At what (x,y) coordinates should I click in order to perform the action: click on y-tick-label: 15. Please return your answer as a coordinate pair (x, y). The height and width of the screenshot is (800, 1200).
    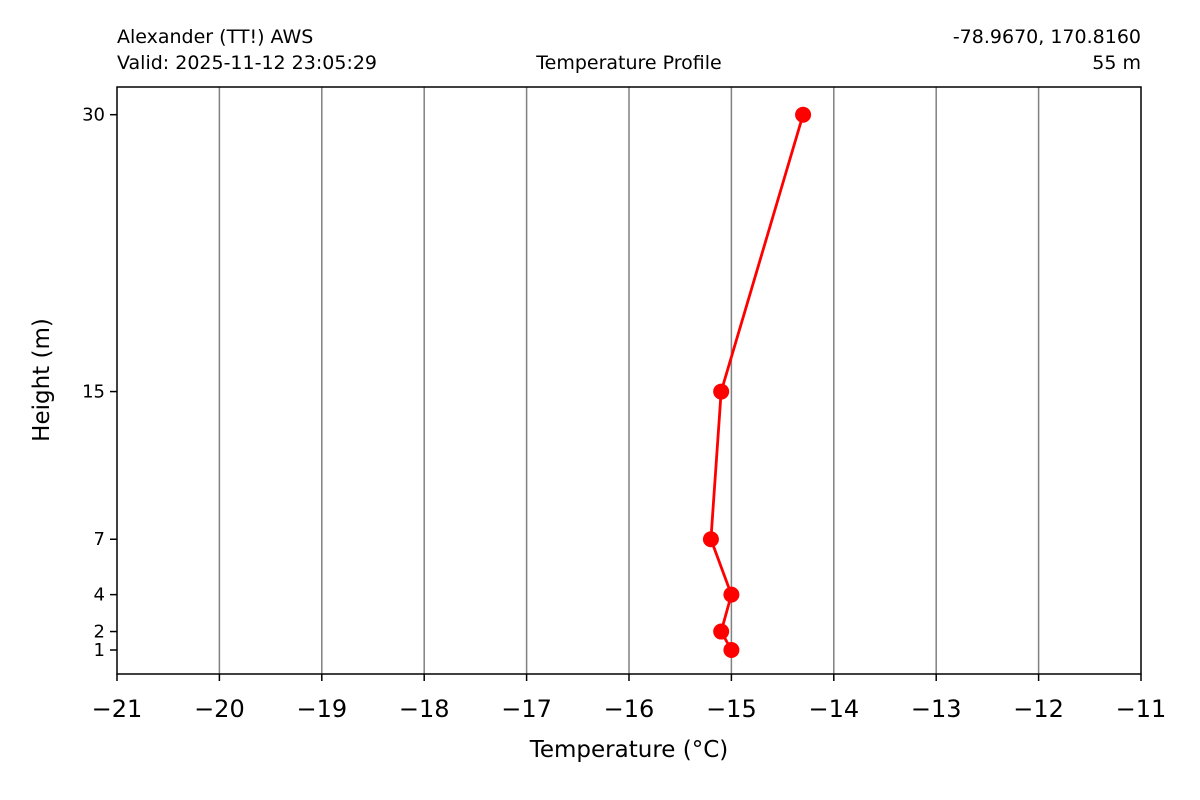
    Looking at the image, I should click on (93, 392).